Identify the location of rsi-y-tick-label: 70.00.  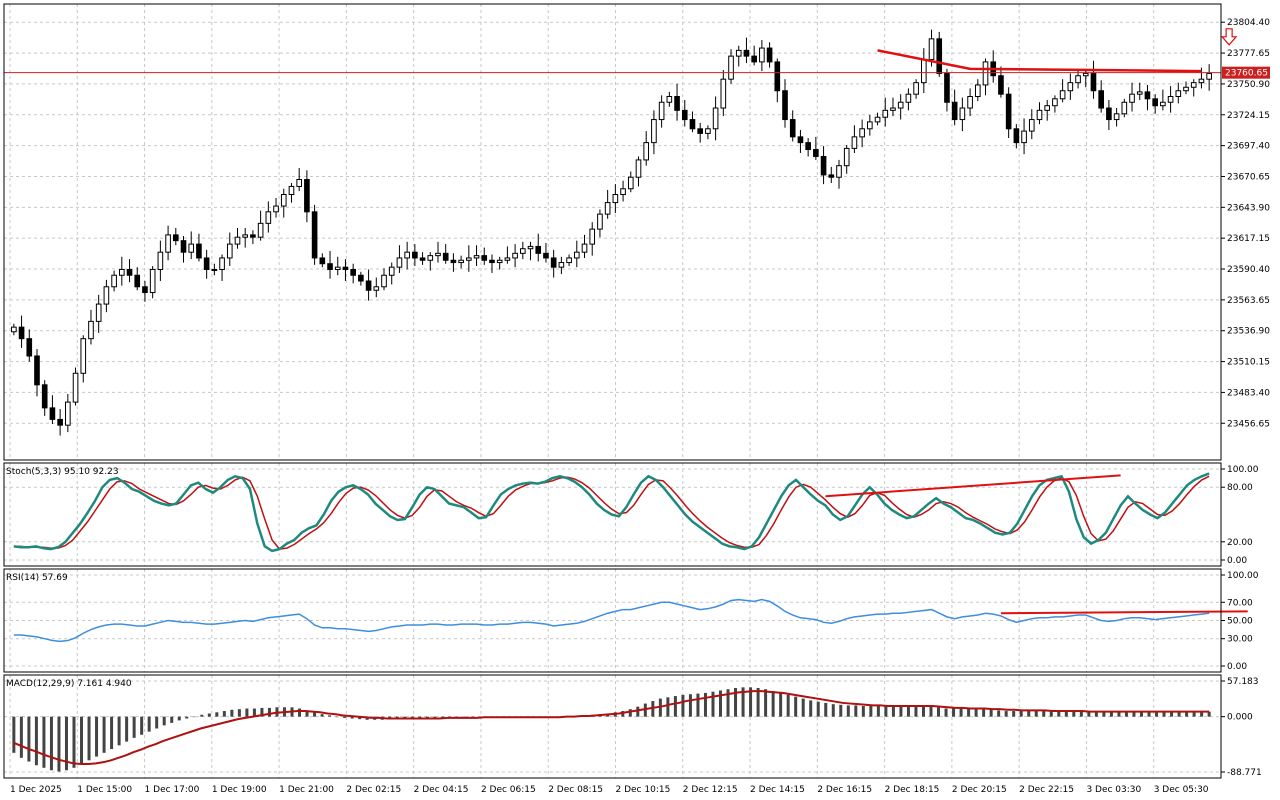
(1240, 603).